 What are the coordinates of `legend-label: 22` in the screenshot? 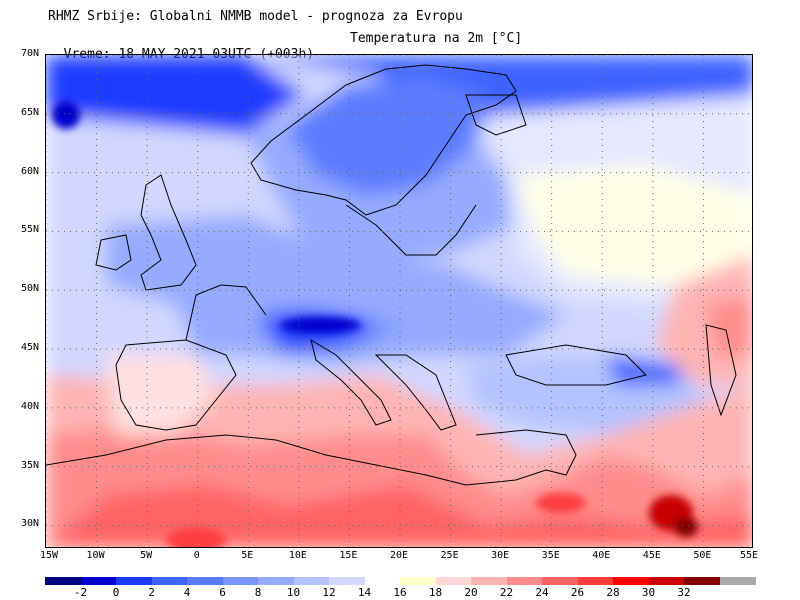 It's located at (506, 592).